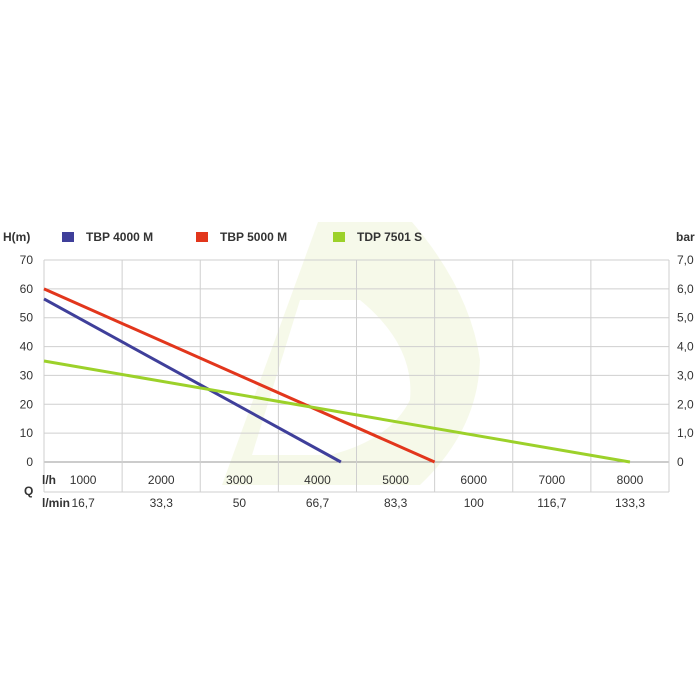 The image size is (700, 700). Describe the element at coordinates (685, 289) in the screenshot. I see `y-right-tick-label: 6,0` at that location.